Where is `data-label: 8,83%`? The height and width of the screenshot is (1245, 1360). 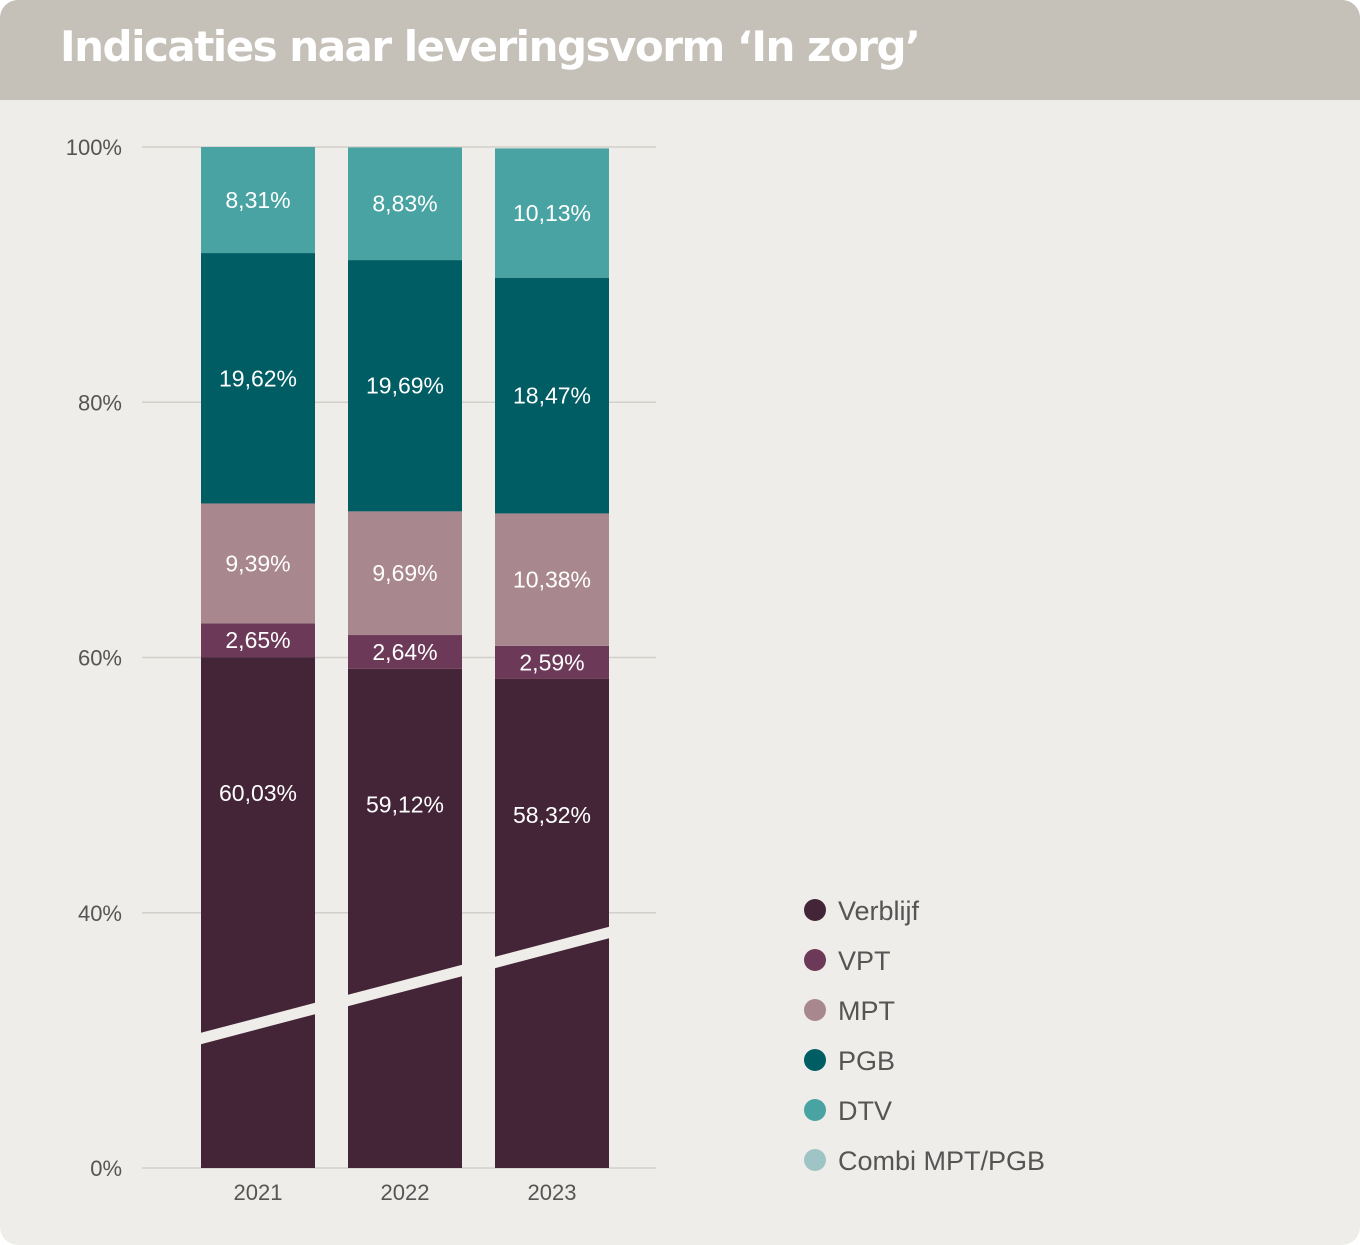
data-label: 8,83% is located at coordinates (404, 204).